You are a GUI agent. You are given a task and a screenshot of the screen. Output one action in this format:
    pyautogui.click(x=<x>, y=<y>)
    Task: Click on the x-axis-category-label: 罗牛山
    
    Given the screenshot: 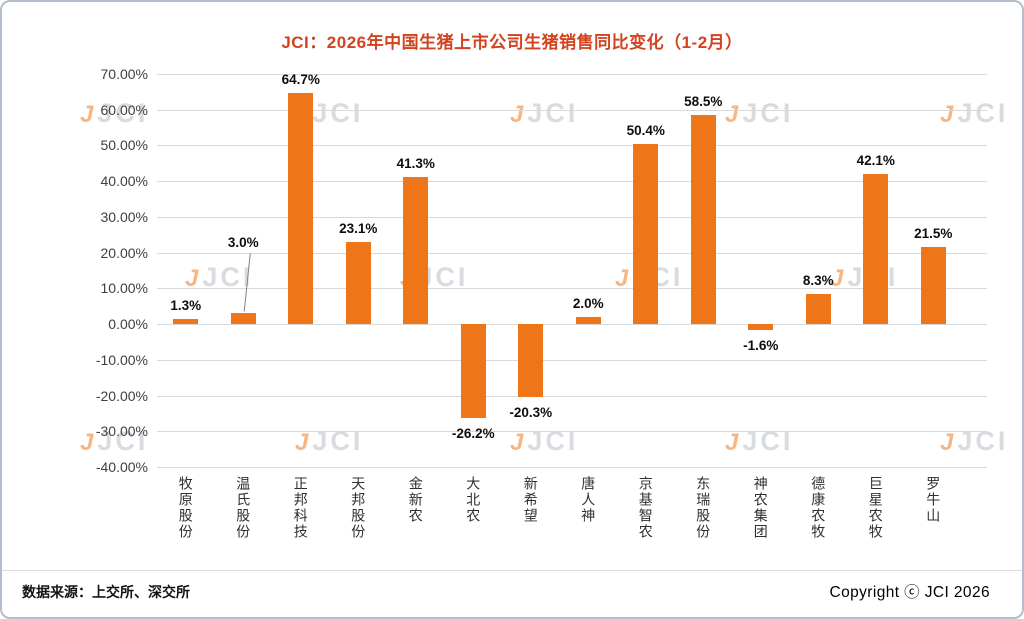 What is the action you would take?
    pyautogui.click(x=933, y=500)
    